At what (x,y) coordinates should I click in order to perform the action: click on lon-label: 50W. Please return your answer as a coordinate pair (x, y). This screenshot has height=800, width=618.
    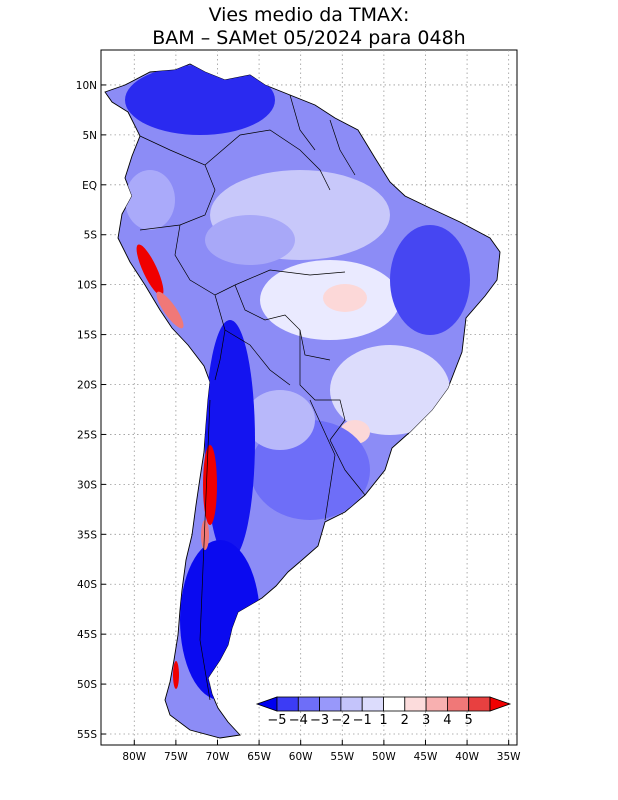
    Looking at the image, I should click on (384, 757).